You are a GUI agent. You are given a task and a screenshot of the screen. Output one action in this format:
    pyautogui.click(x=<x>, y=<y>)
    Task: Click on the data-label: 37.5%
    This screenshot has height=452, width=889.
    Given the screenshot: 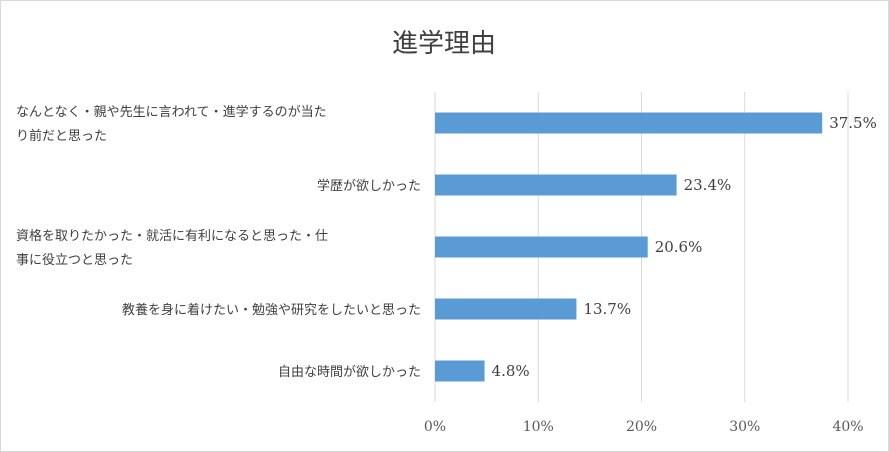 What is the action you would take?
    pyautogui.click(x=853, y=123)
    